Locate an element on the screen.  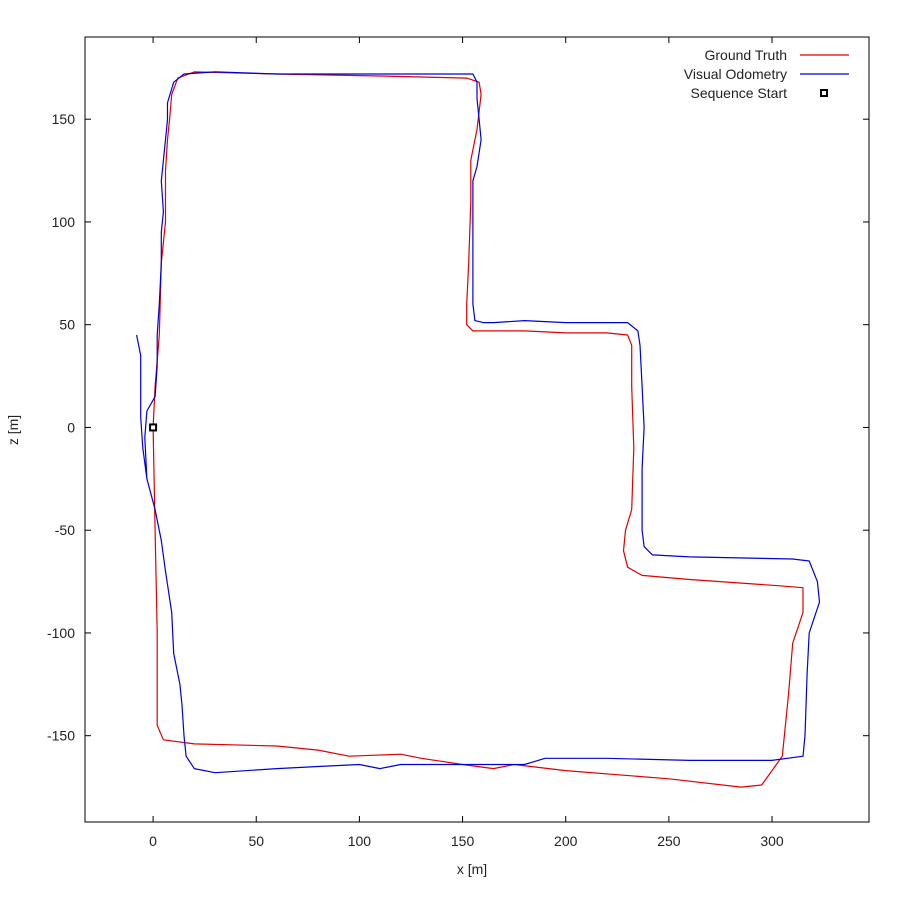
legend-label-1: Visual Odometry is located at coordinates (735, 74).